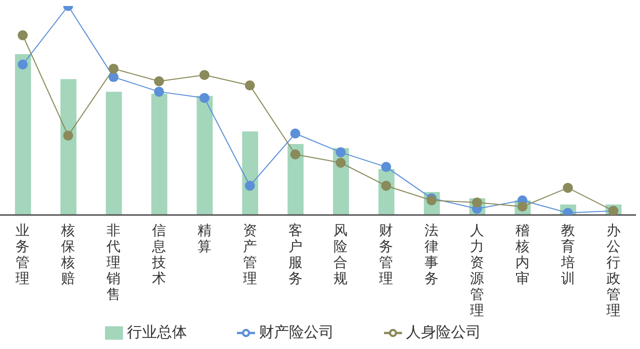  I want to click on x-tick-label: 风险合规, so click(341, 255).